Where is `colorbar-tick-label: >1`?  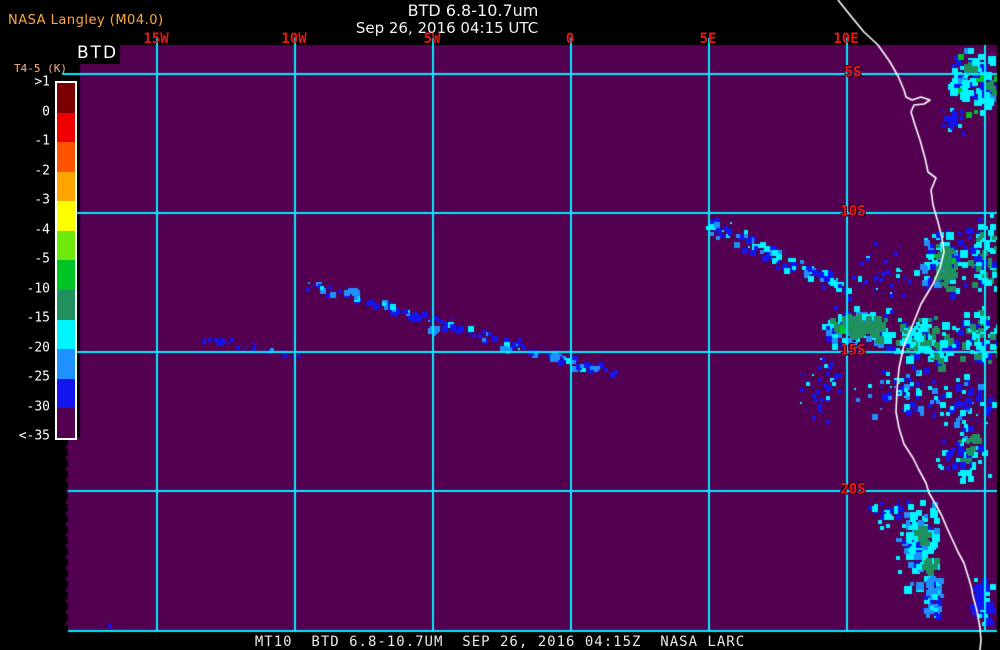
colorbar-tick-label: >1 is located at coordinates (42, 82).